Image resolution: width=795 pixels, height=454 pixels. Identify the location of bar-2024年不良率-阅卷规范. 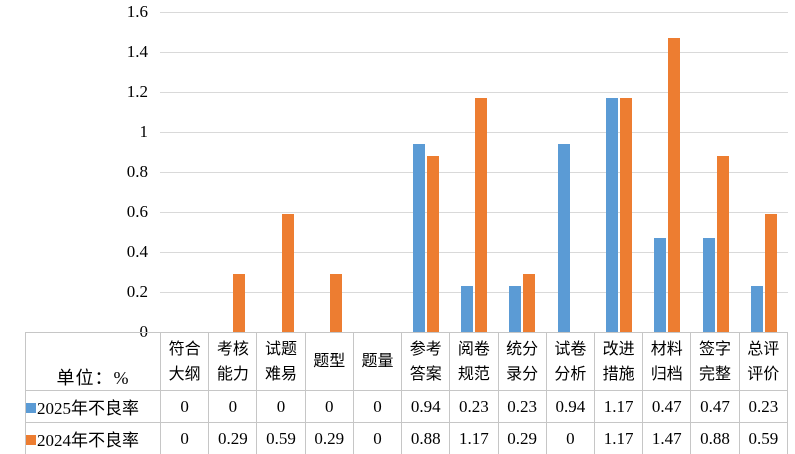
(481, 215).